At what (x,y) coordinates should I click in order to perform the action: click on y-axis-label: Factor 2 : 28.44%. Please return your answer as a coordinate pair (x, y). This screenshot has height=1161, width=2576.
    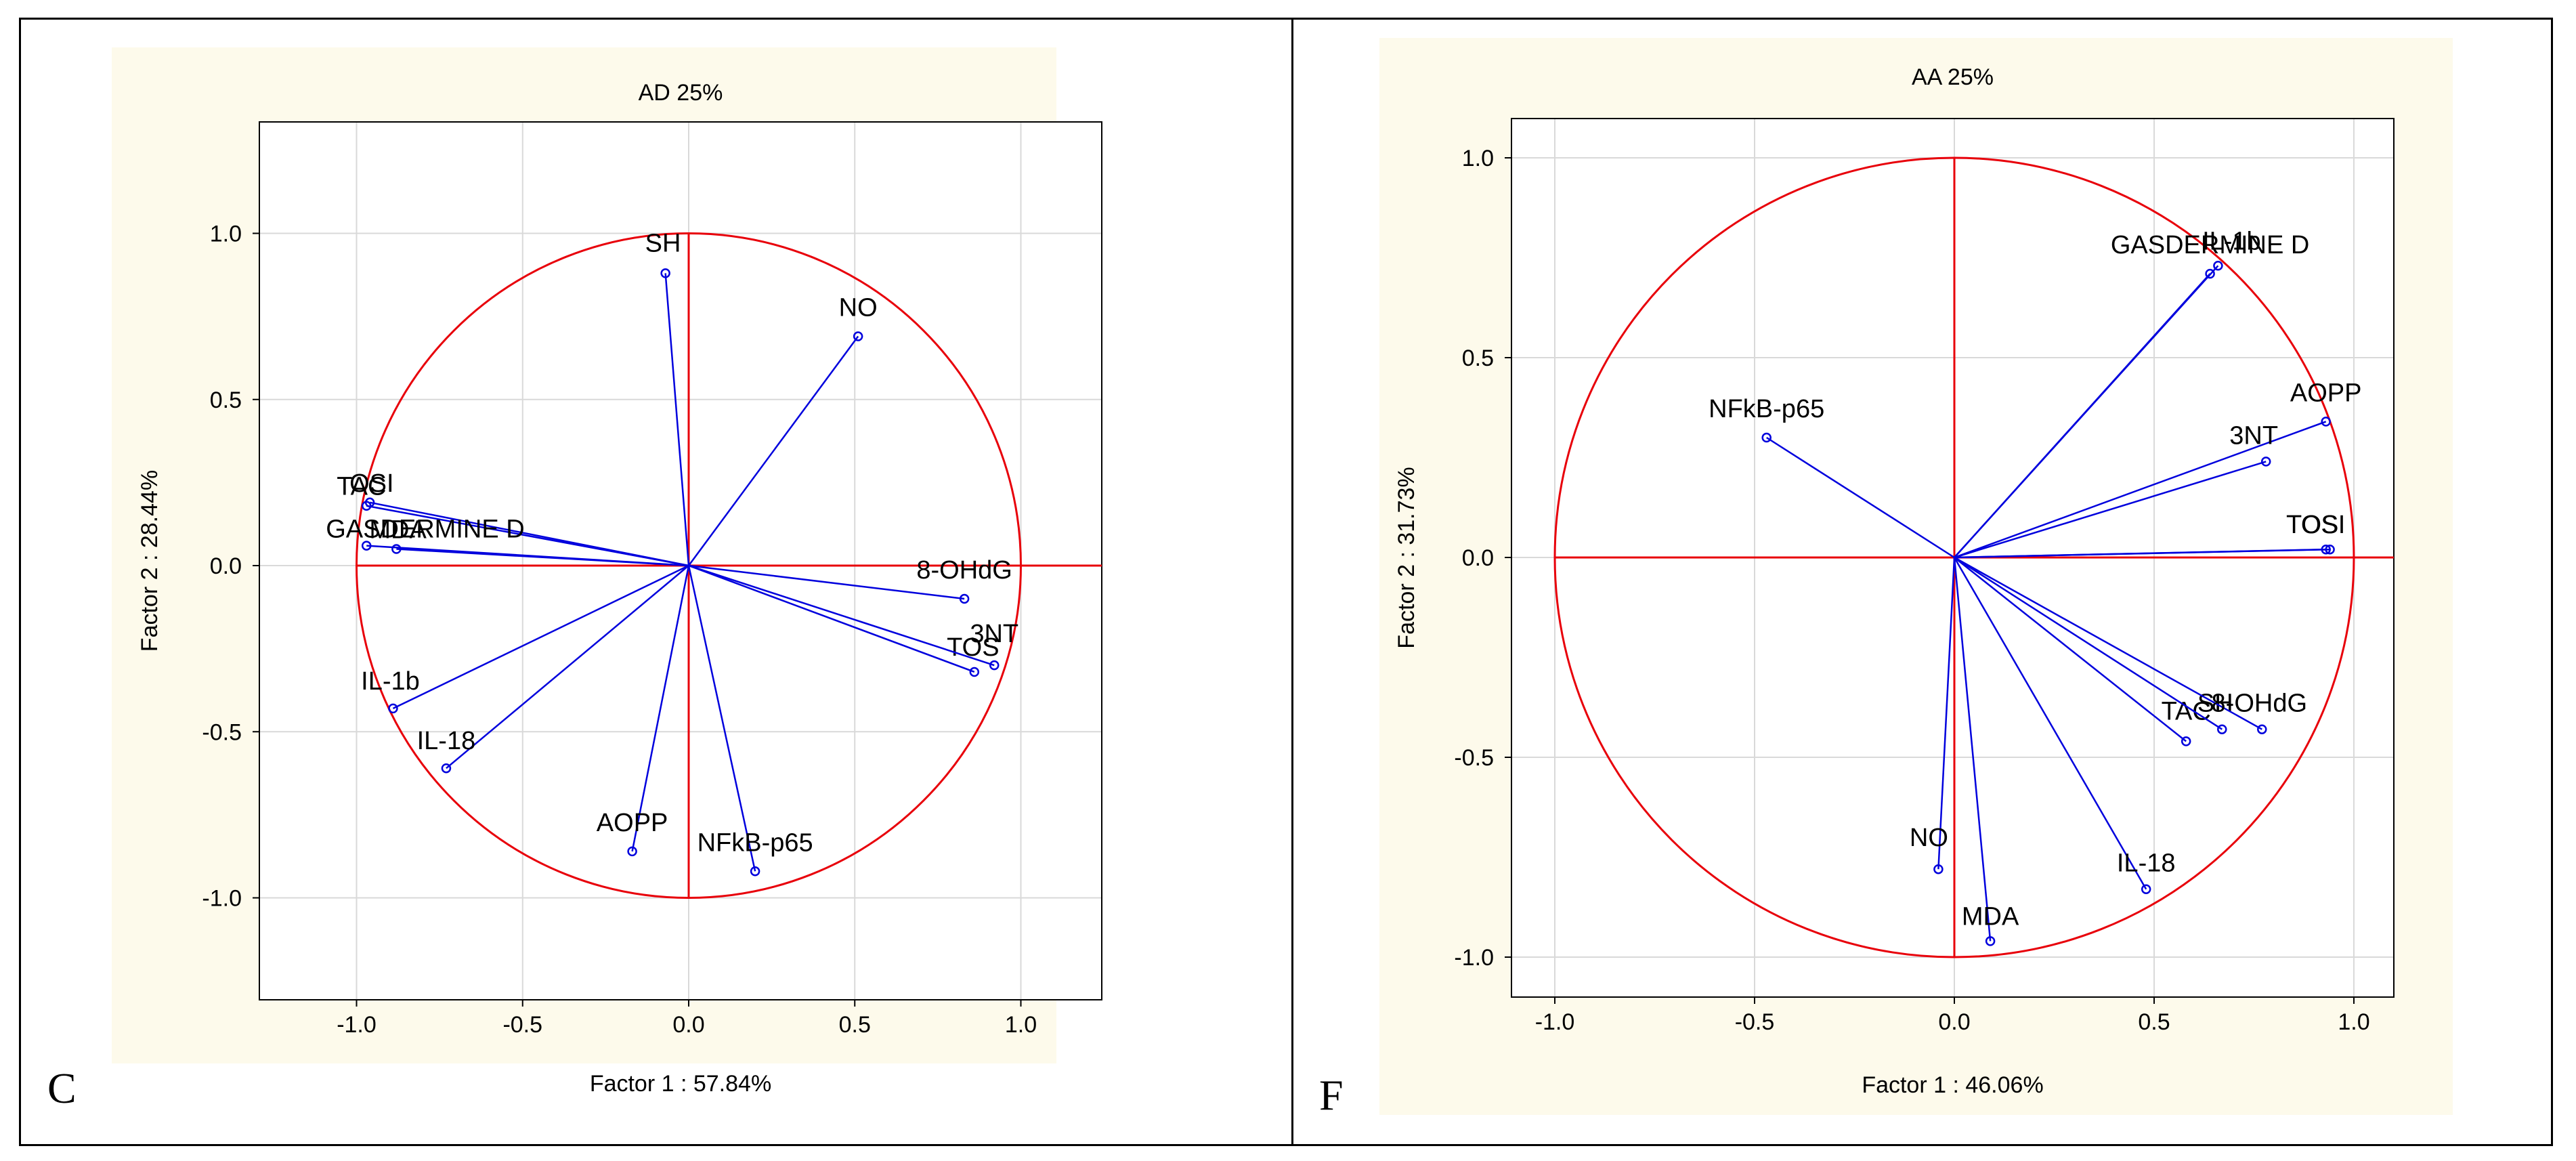
    Looking at the image, I should click on (150, 561).